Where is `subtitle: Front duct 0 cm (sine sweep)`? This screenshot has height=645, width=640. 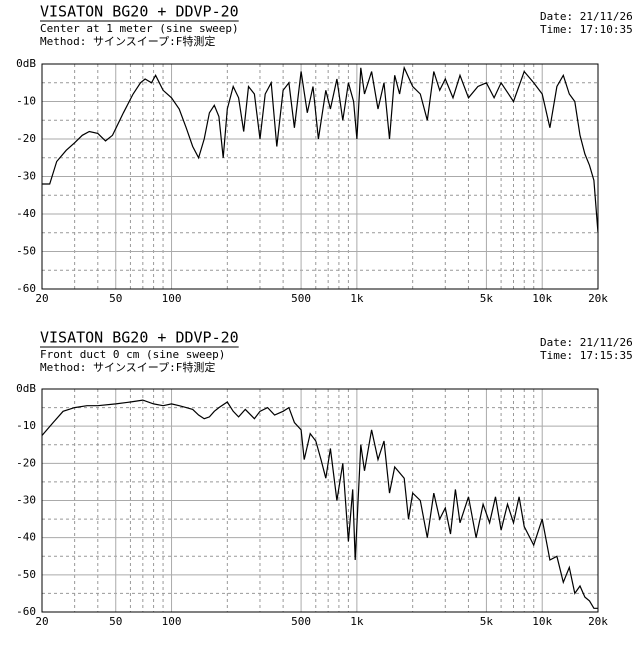 subtitle: Front duct 0 cm (sine sweep) is located at coordinates (132, 354).